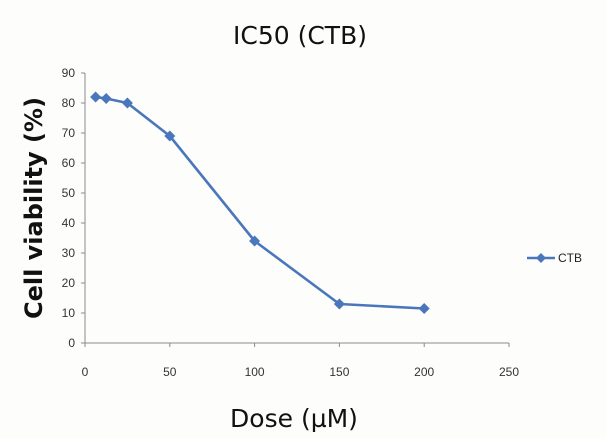  Describe the element at coordinates (509, 372) in the screenshot. I see `x-tick-label: 250` at that location.